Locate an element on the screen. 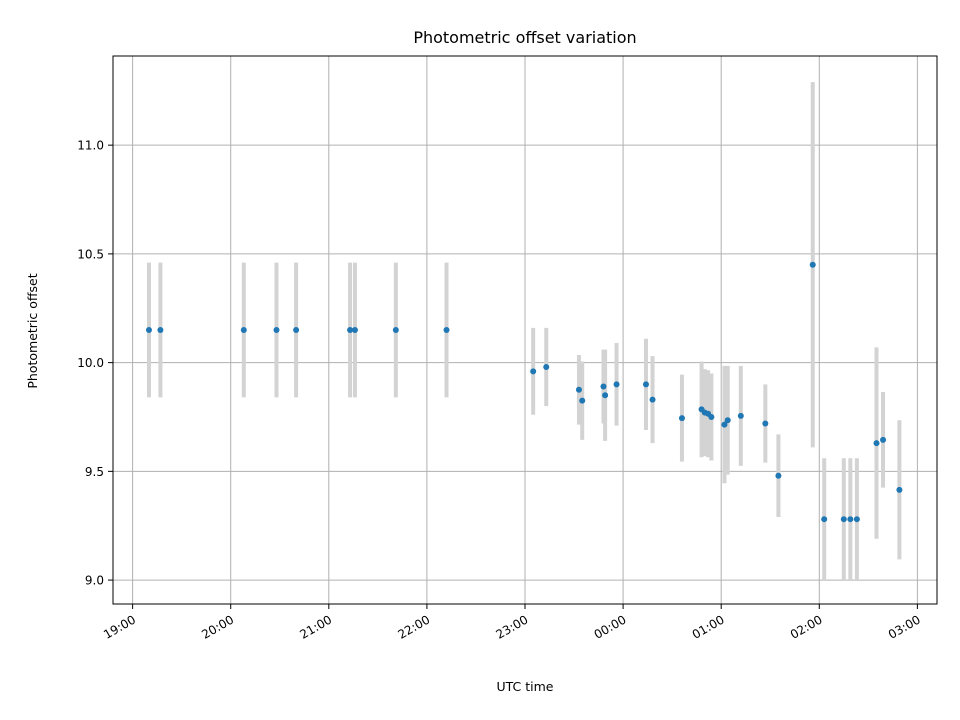 The height and width of the screenshot is (720, 960). chart-title: Photometric offset variation is located at coordinates (524, 37).